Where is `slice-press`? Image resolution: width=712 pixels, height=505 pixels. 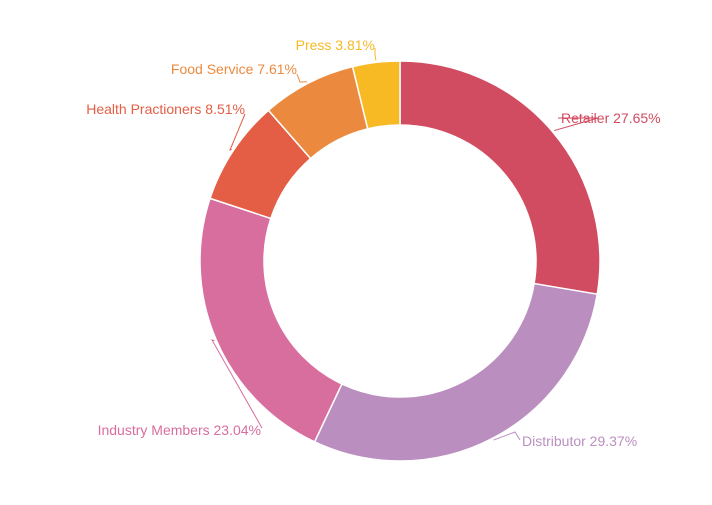 slice-press is located at coordinates (376, 95).